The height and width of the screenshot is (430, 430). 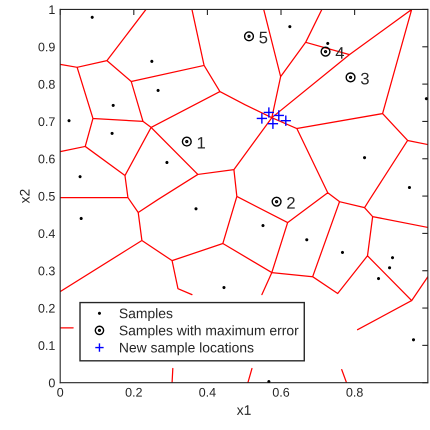 I want to click on y-tick-label: 0, so click(x=51, y=383).